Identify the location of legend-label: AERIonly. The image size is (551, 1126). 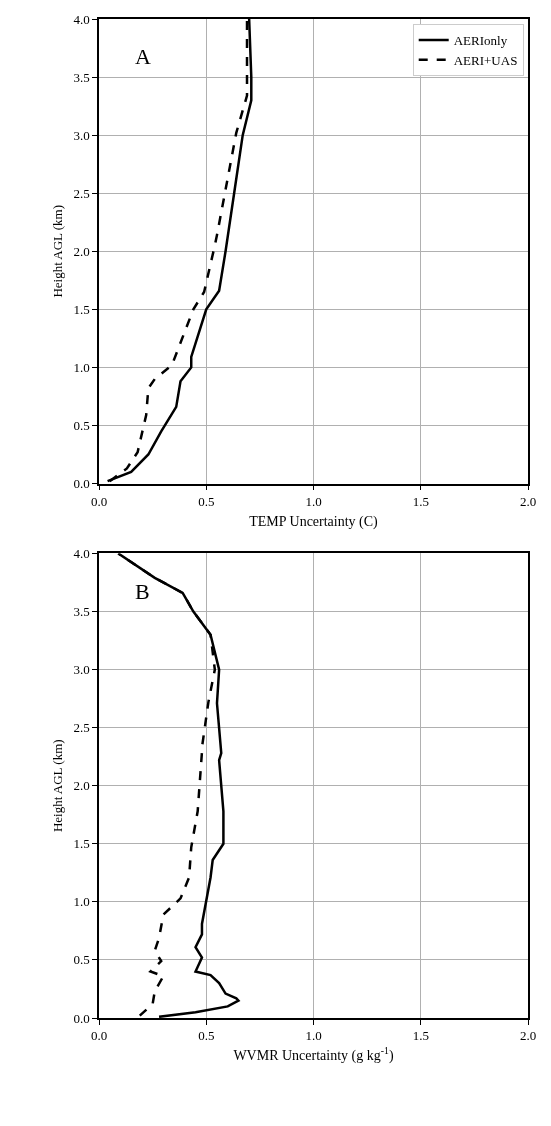
(480, 41).